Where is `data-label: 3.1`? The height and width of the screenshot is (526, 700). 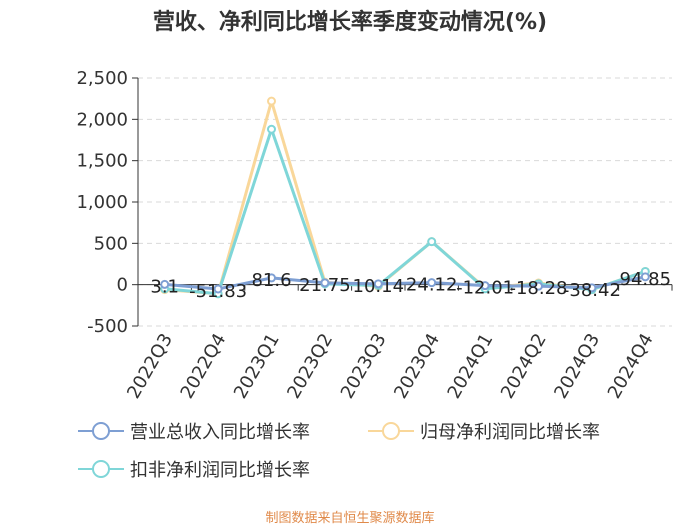
data-label: 3.1 is located at coordinates (164, 286).